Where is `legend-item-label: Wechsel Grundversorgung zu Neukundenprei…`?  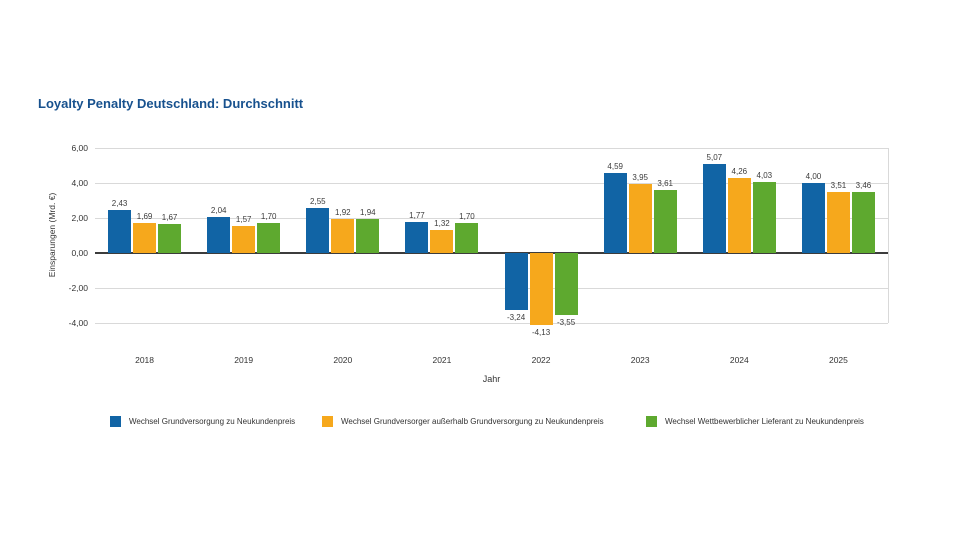 legend-item-label: Wechsel Grundversorgung zu Neukundenprei… is located at coordinates (212, 421).